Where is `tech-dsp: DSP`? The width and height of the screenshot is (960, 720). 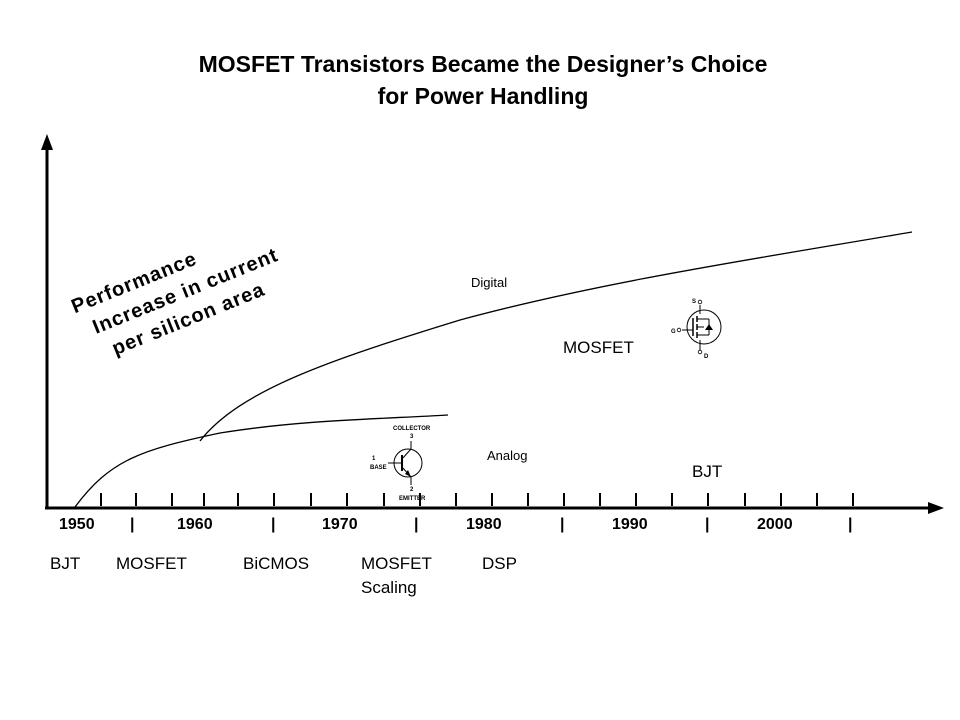
tech-dsp: DSP is located at coordinates (499, 563).